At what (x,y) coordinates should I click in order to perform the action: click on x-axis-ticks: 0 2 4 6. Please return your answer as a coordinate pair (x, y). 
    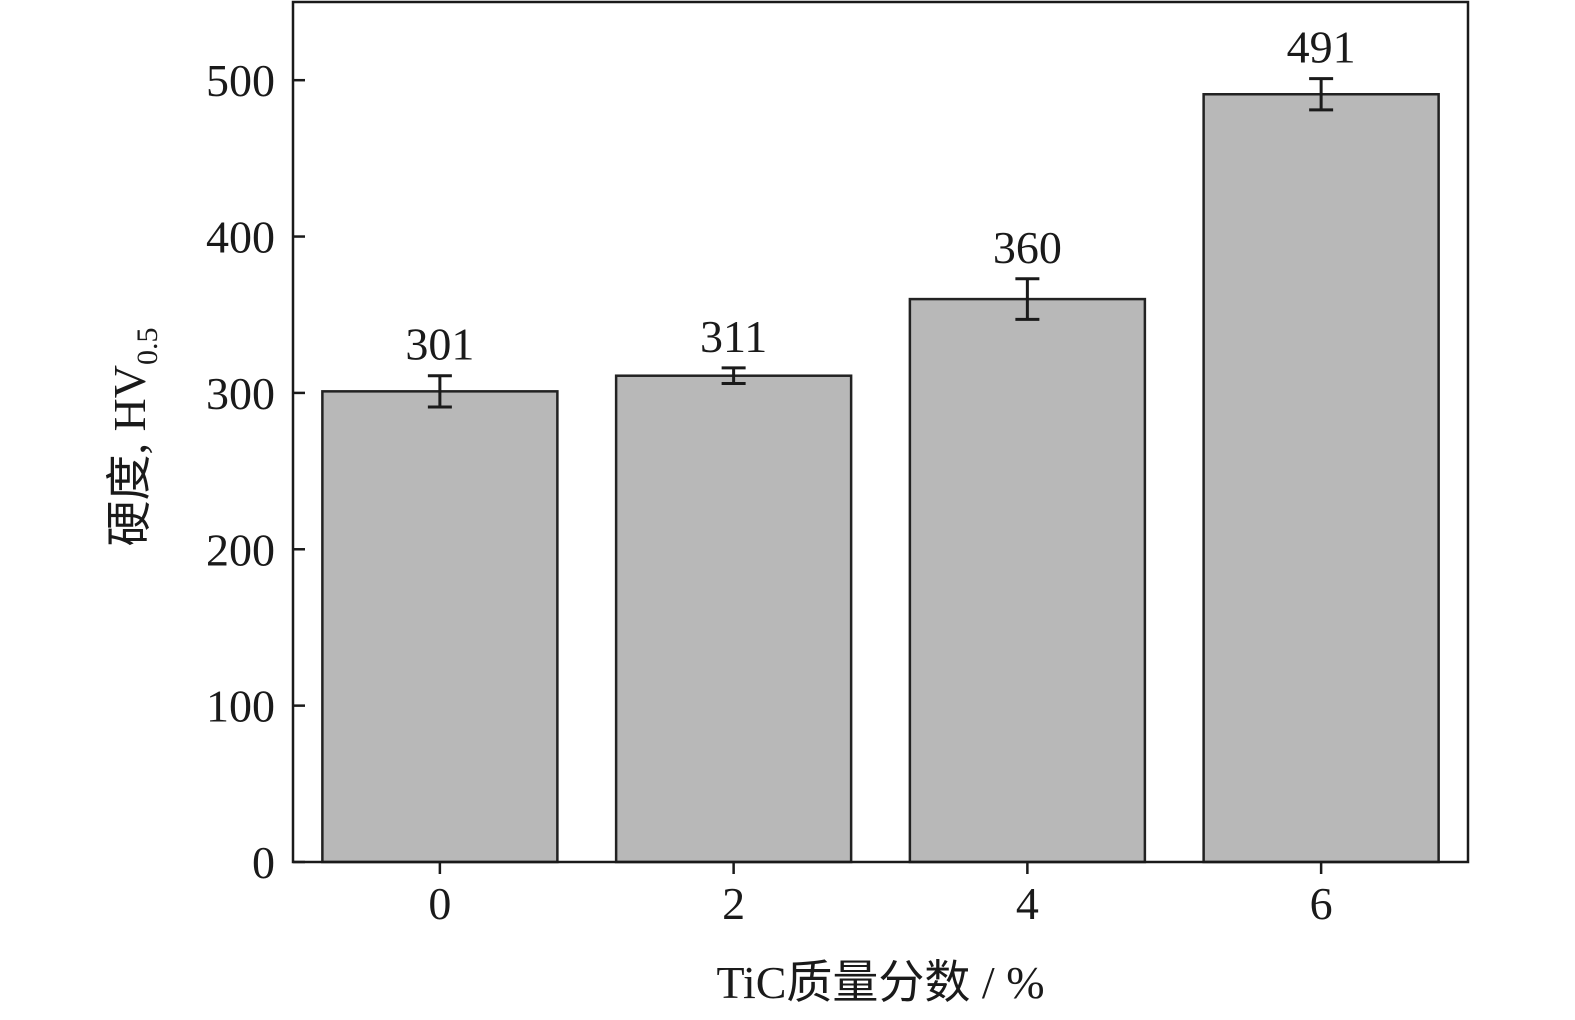
    Looking at the image, I should click on (880, 895).